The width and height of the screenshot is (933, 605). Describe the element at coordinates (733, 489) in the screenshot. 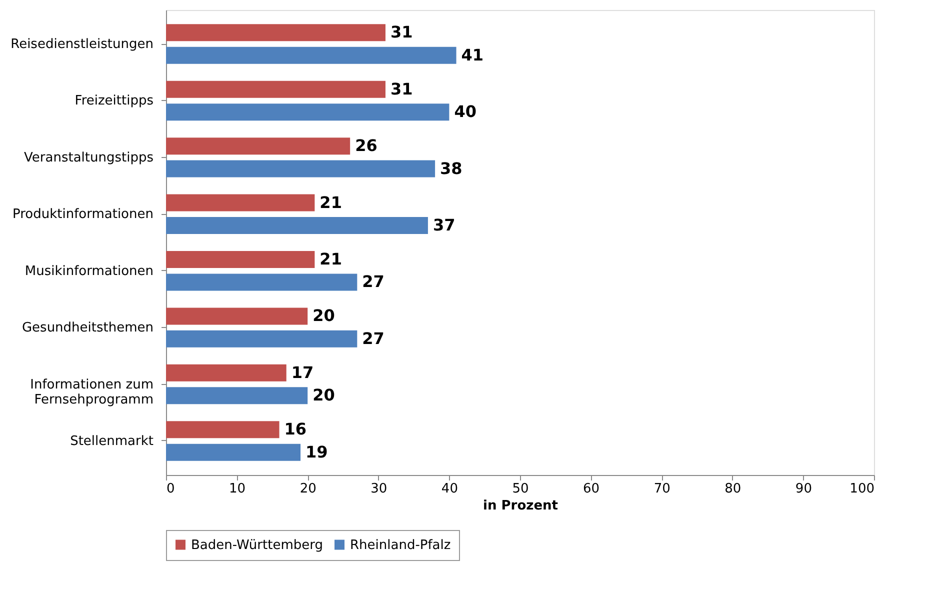

I see `x-tick-label: 80` at that location.